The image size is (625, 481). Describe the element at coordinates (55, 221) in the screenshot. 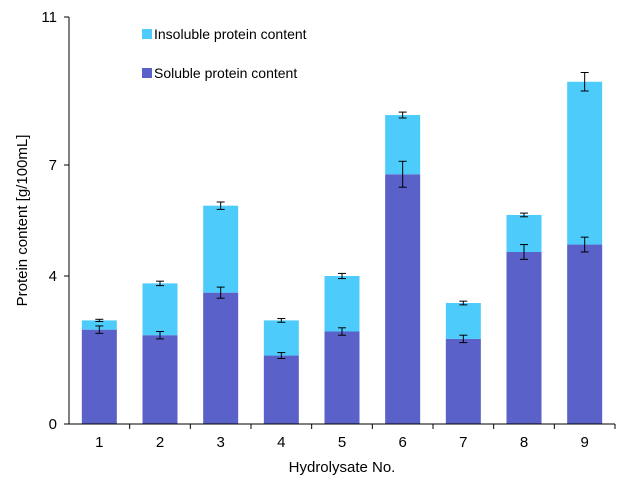

I see `y-ticks-group: 0 4 7 11` at that location.